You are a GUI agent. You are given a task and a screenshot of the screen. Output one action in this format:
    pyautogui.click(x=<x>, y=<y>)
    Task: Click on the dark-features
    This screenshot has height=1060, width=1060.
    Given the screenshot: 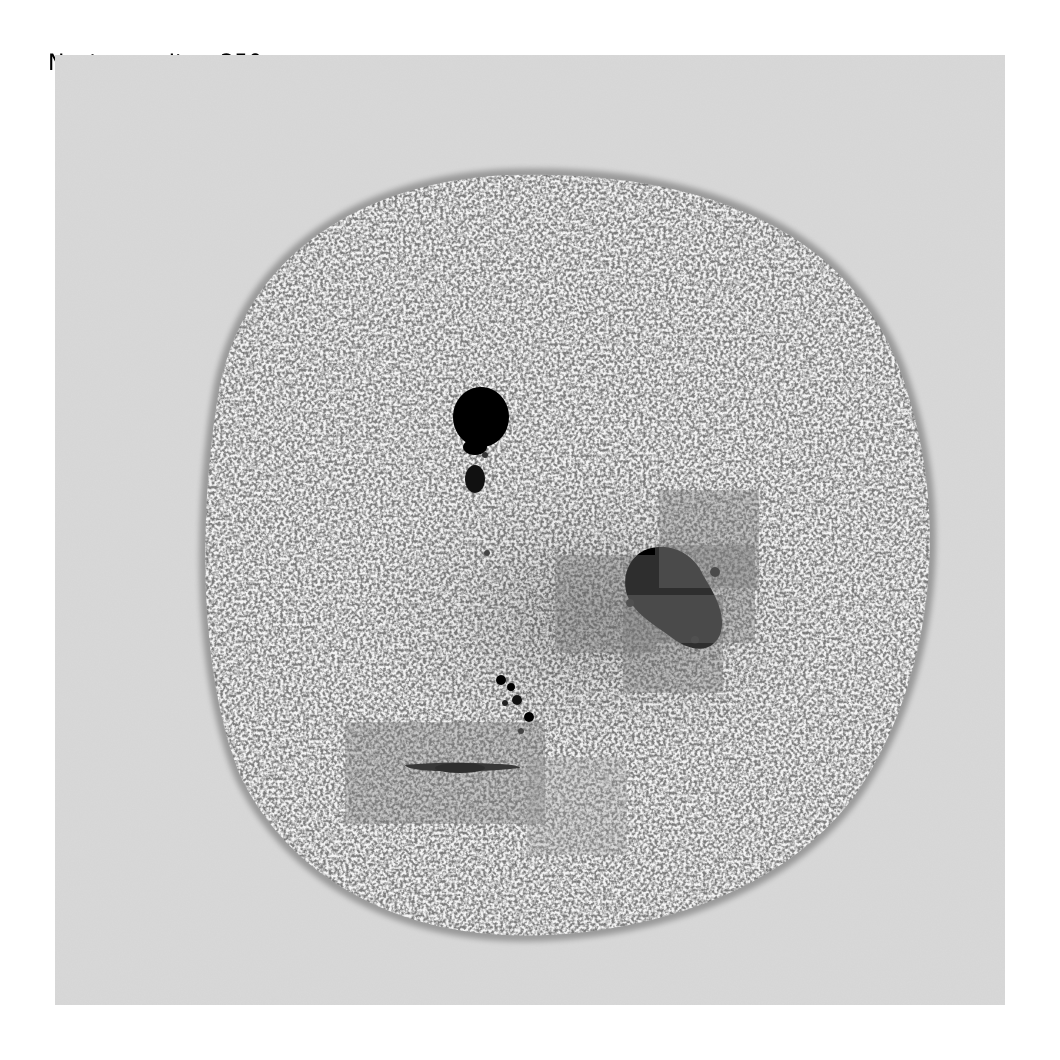 What is the action you would take?
    pyautogui.click(x=564, y=580)
    